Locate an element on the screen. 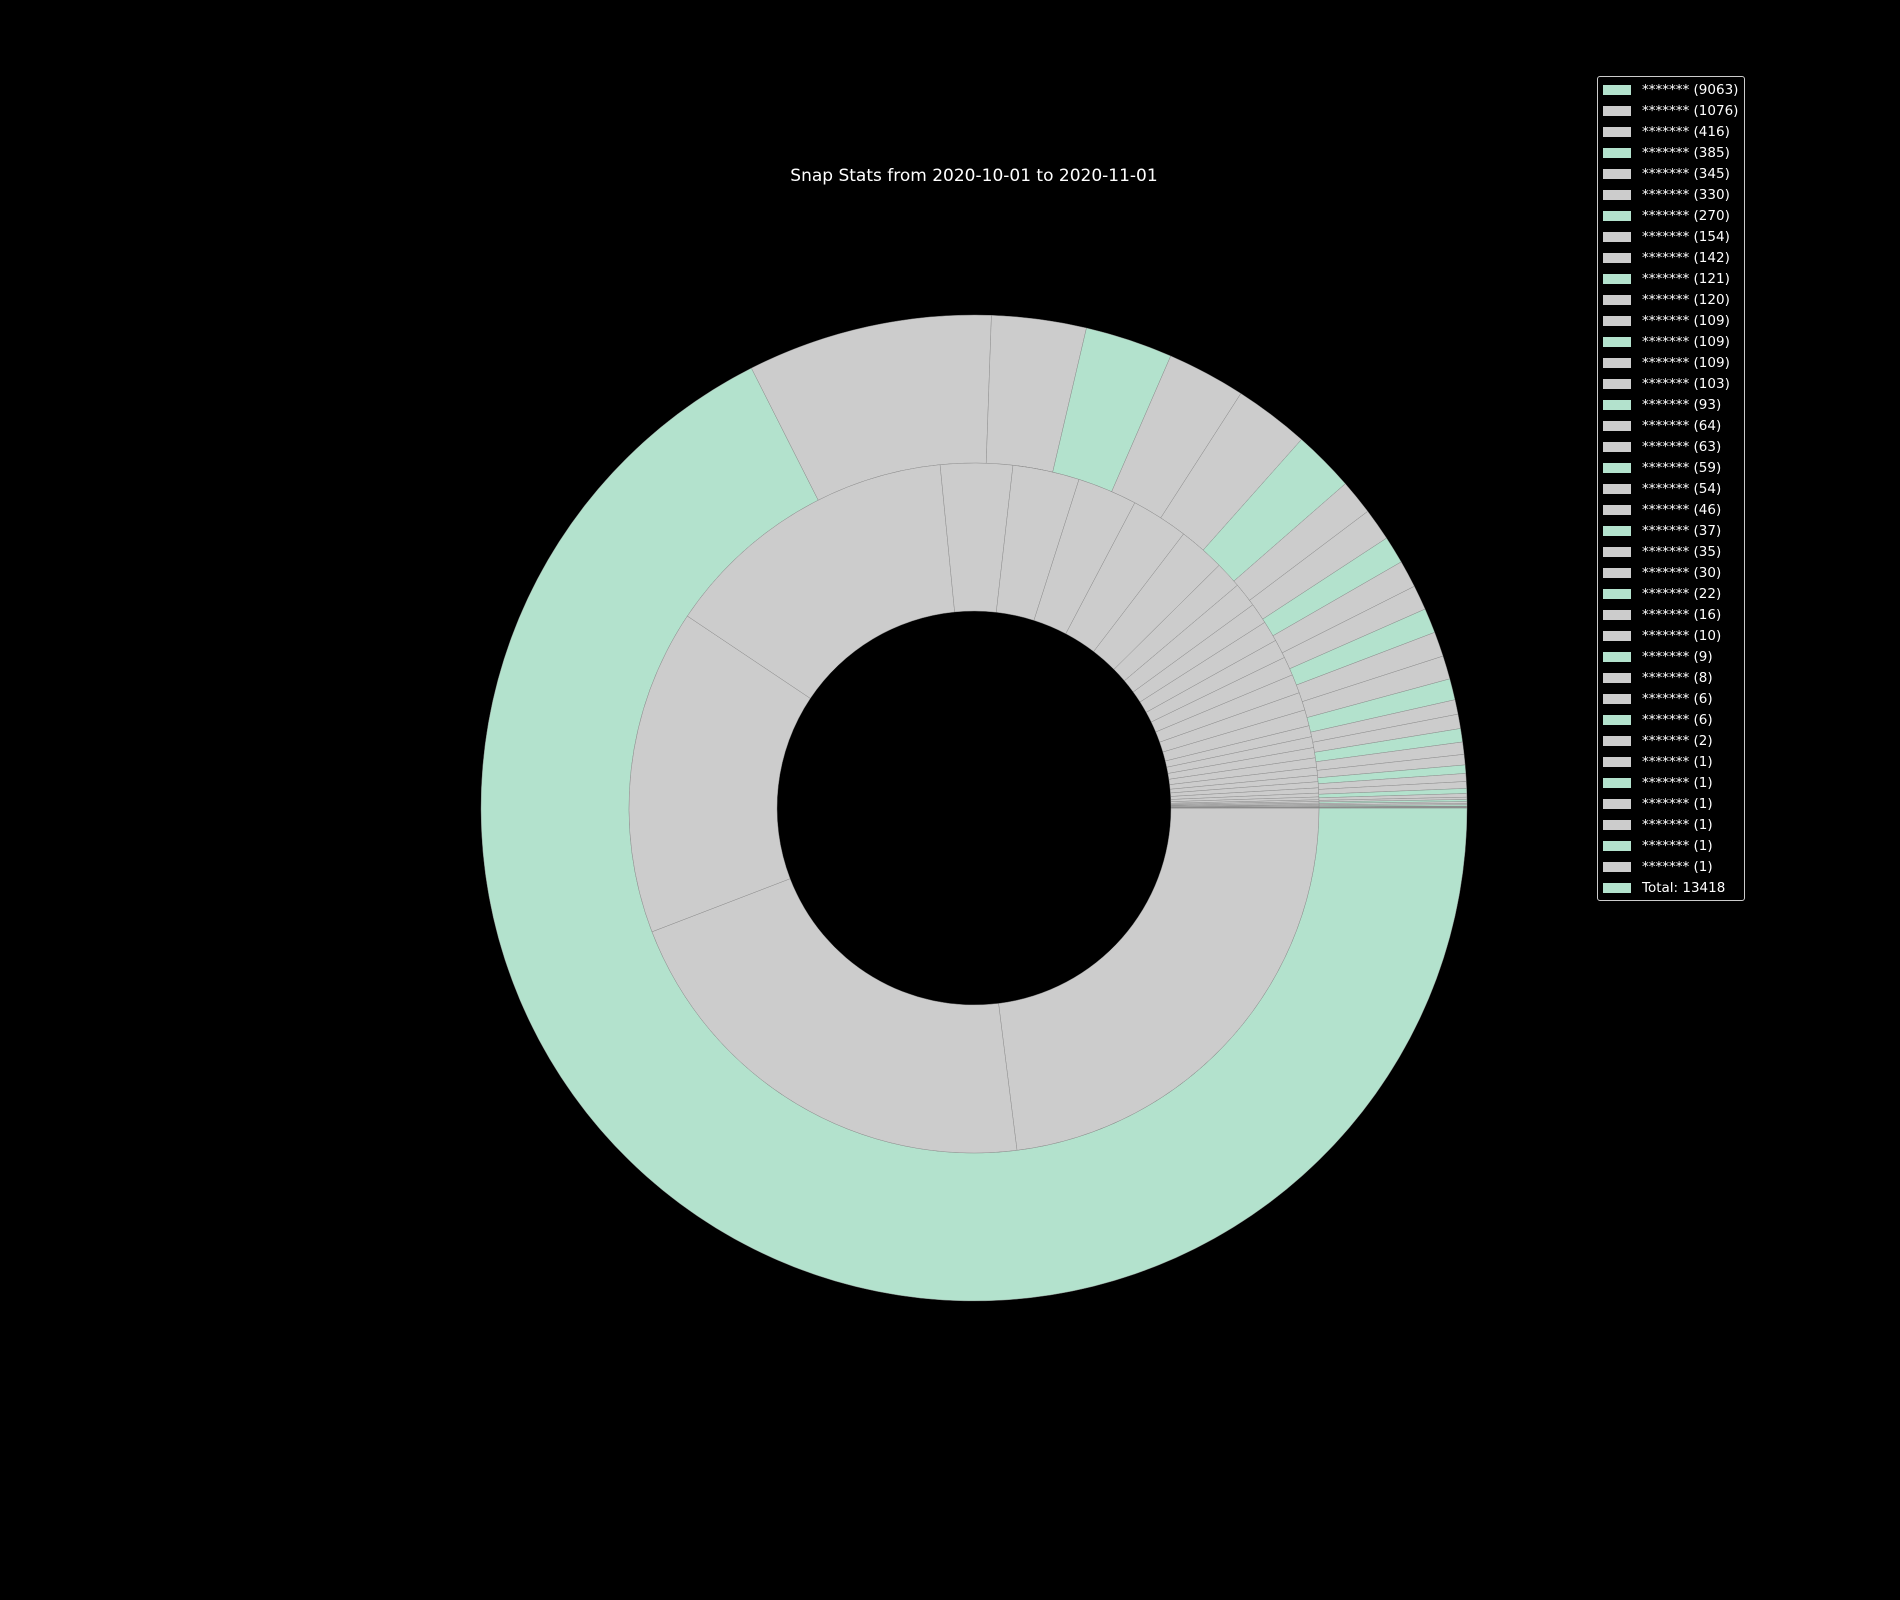 This screenshot has width=1900, height=1600. legend-label: ******* (9063) is located at coordinates (1690, 89).